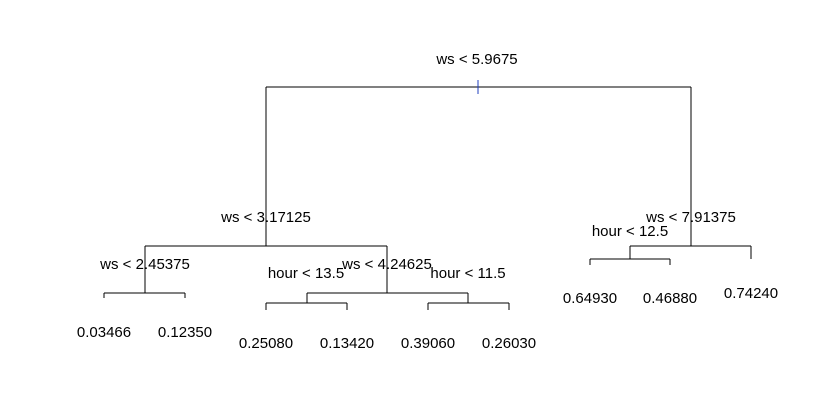 This screenshot has height=417, width=818. I want to click on leaf-value-9: 0.74240, so click(751, 293).